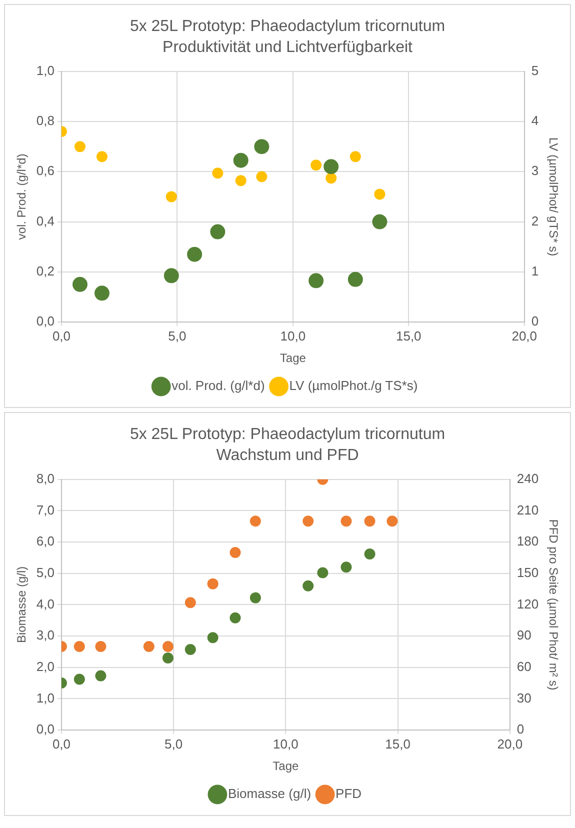 This screenshot has width=575, height=828. I want to click on y2-axis-title: LV (µmolPhot/ gTS* s), so click(553, 196).